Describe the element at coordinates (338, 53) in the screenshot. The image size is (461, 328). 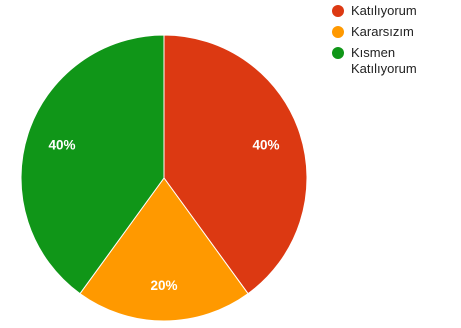
I see `legend-swatch-kismen-katiliyorum` at that location.